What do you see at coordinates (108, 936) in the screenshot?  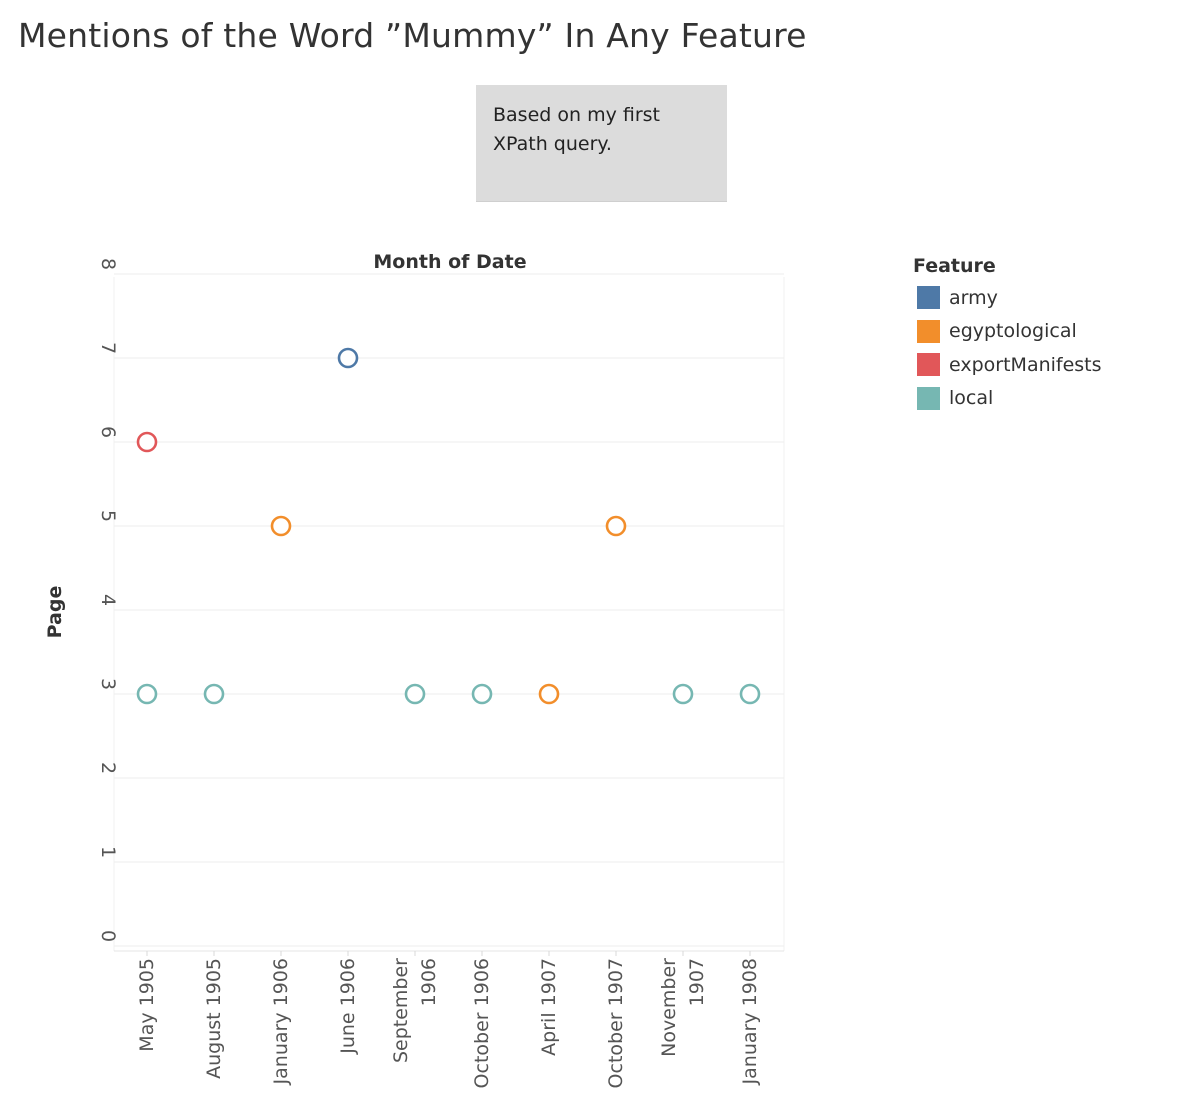 I see `y-tick-label: 0` at bounding box center [108, 936].